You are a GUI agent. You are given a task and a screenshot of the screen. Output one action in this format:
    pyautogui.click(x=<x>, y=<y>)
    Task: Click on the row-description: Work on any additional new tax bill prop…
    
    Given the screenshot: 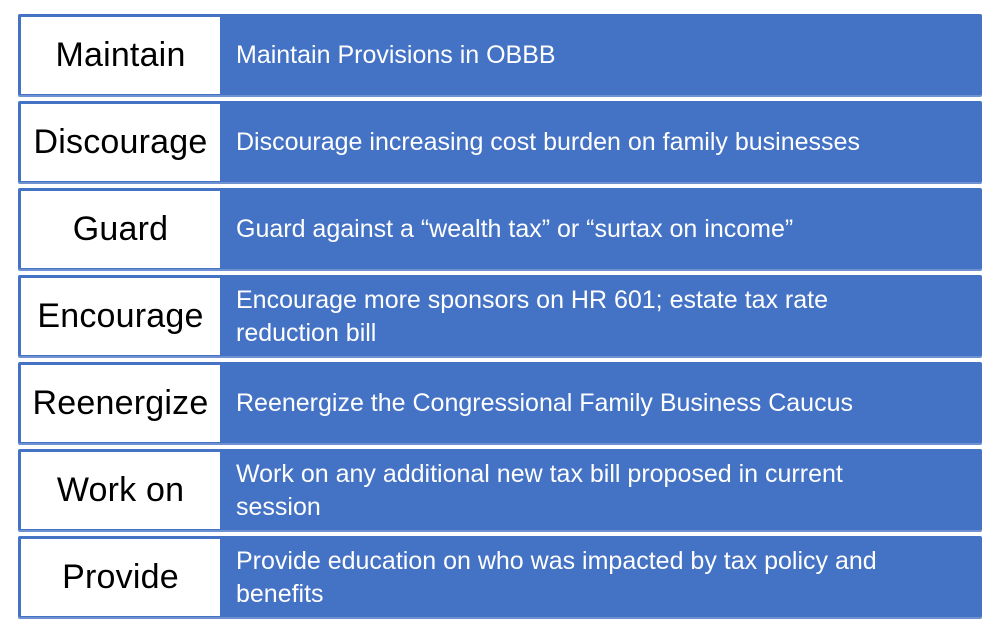 What is the action you would take?
    pyautogui.click(x=539, y=490)
    